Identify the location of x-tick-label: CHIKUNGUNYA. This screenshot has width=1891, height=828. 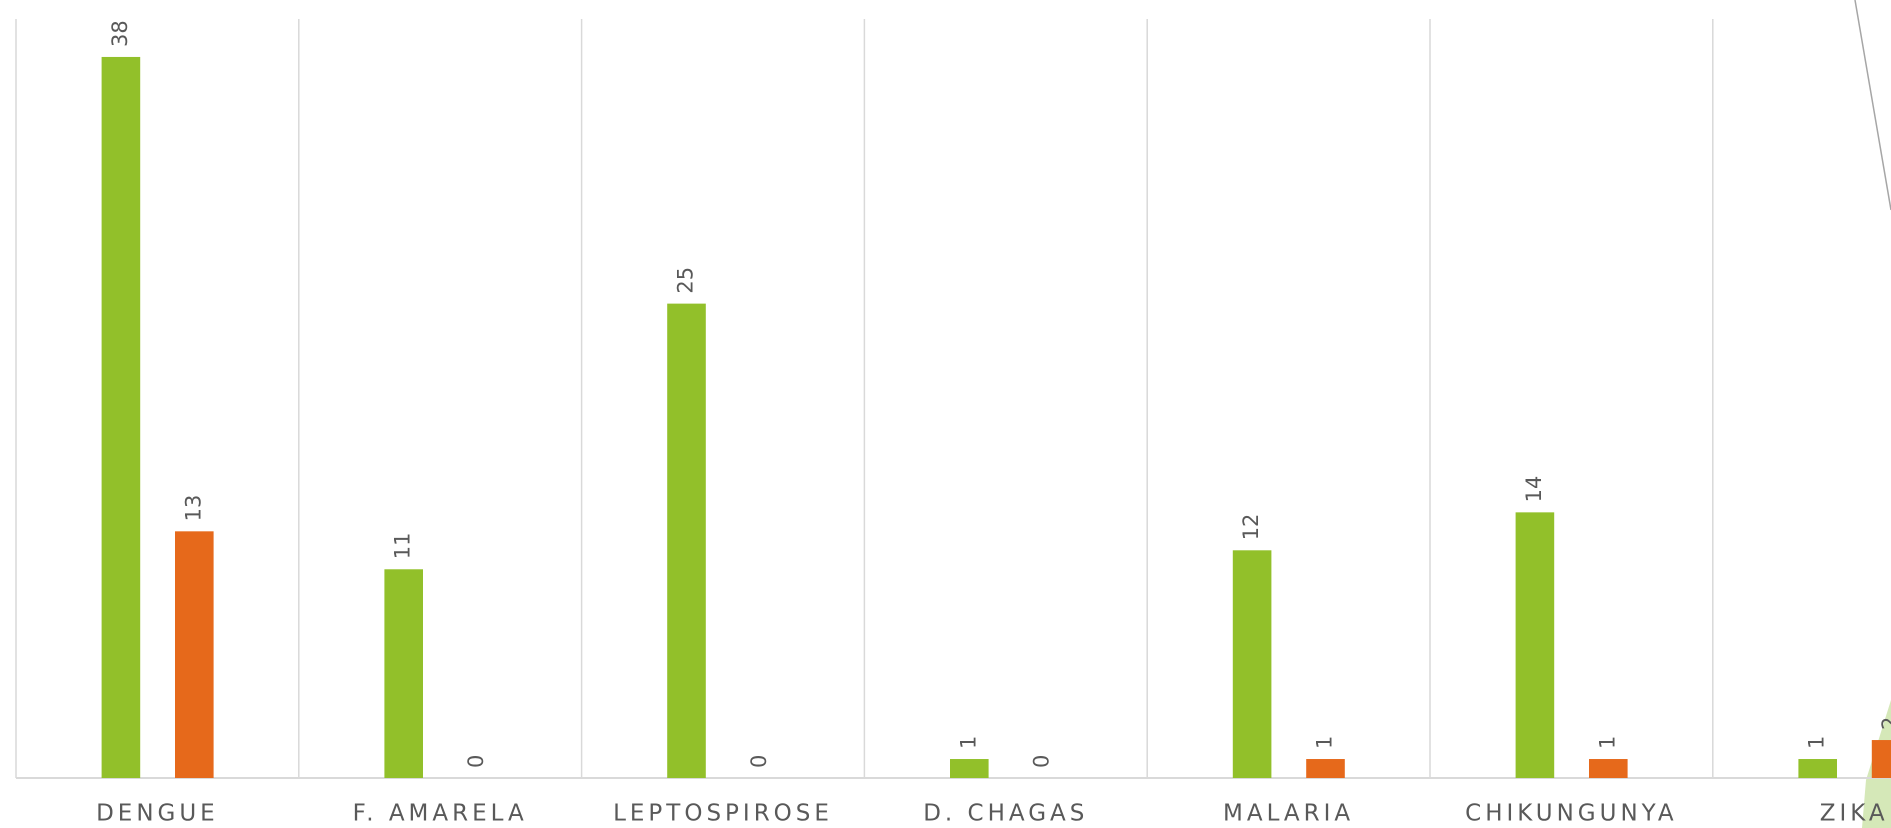
(1571, 814).